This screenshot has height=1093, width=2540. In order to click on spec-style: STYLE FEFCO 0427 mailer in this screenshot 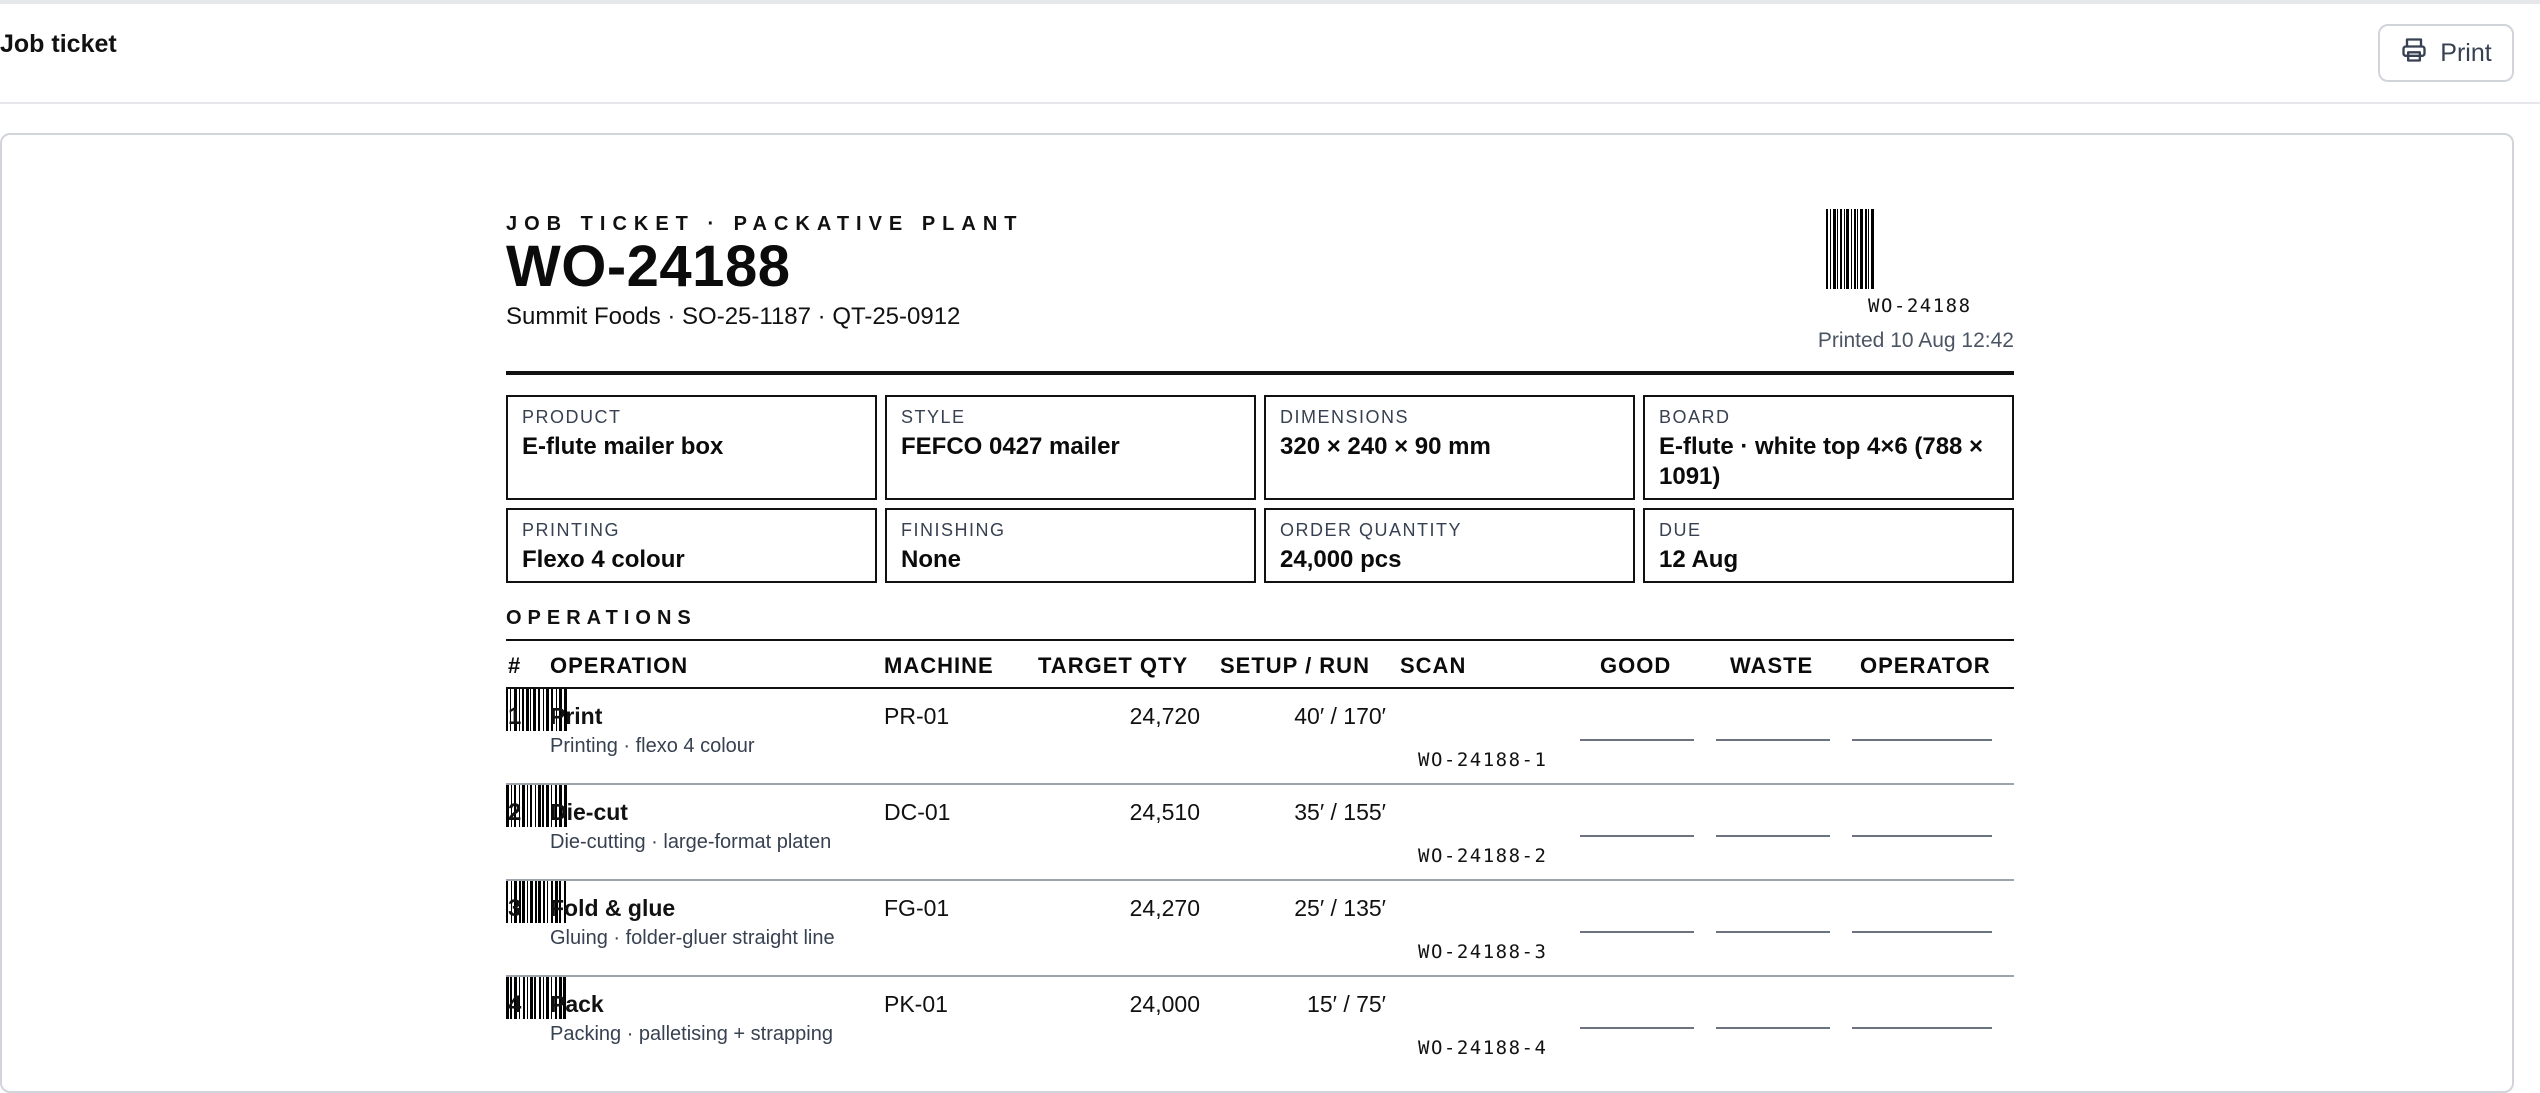, I will do `click(1070, 447)`.